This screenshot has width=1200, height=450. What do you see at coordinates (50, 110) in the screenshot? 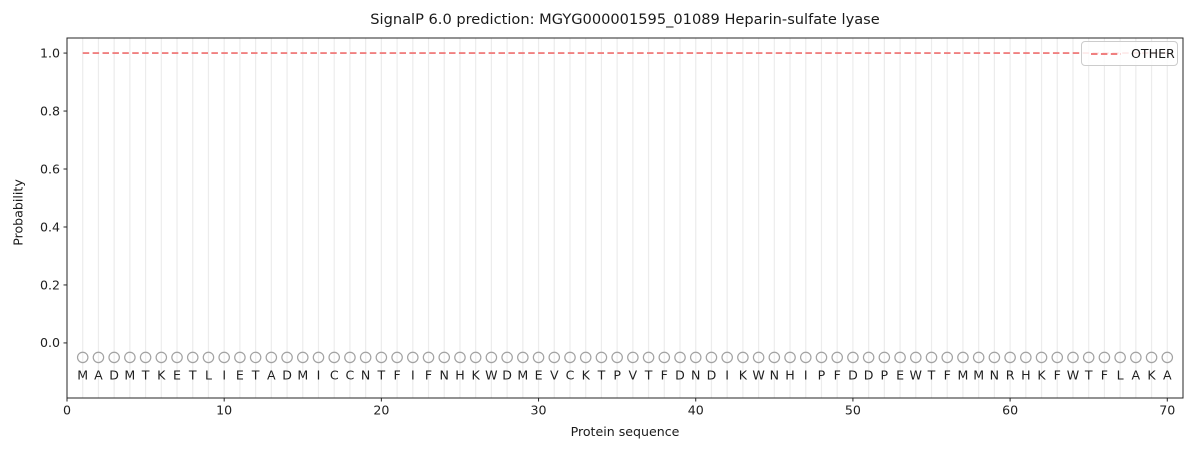
I see `y-tick-label: 0.8` at bounding box center [50, 110].